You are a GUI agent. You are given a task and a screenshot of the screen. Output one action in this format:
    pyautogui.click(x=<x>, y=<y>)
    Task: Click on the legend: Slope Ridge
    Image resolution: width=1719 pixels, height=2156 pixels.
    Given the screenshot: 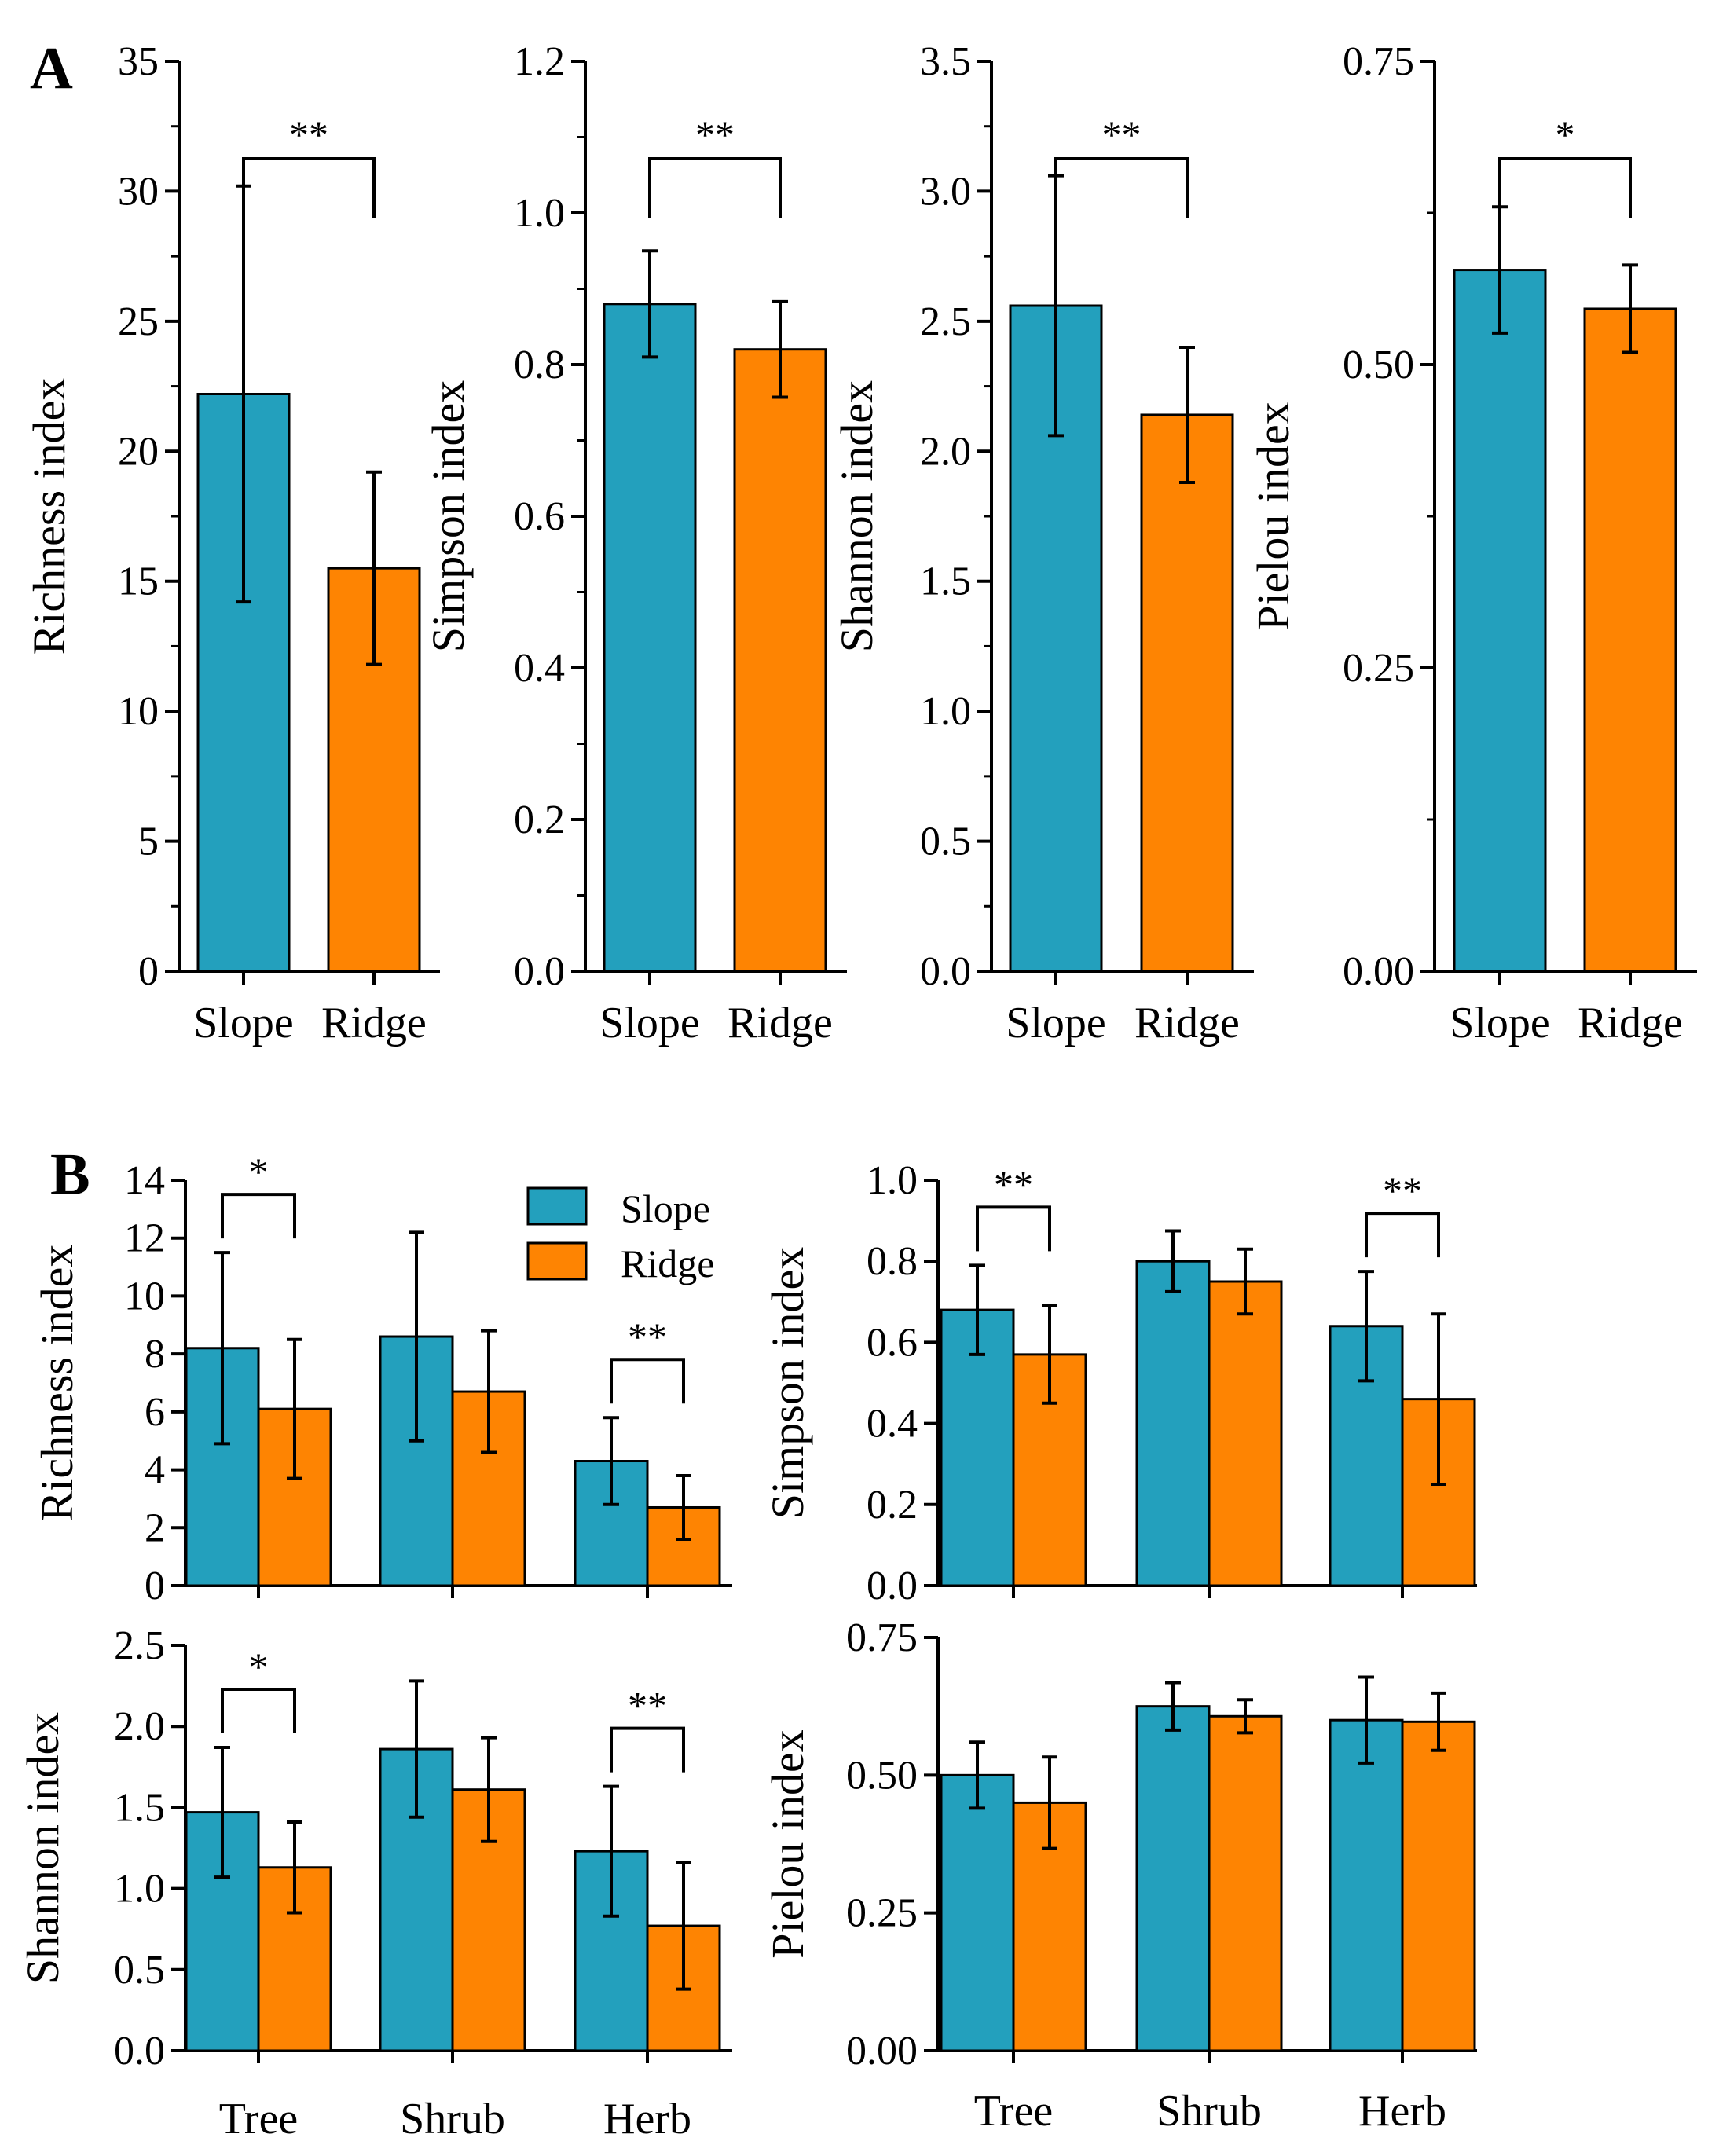 What is the action you would take?
    pyautogui.click(x=620, y=1235)
    